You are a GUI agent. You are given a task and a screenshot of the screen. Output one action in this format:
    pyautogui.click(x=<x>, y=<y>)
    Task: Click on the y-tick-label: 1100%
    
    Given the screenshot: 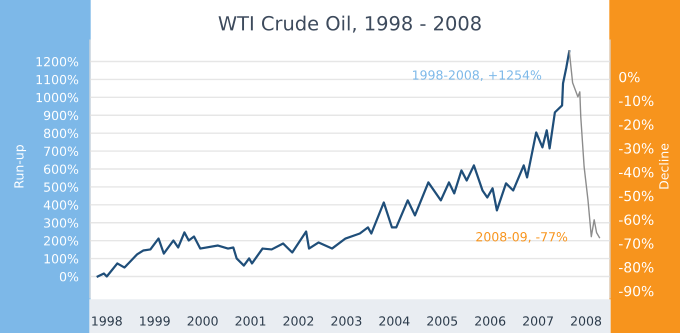 What is the action you would take?
    pyautogui.click(x=57, y=79)
    